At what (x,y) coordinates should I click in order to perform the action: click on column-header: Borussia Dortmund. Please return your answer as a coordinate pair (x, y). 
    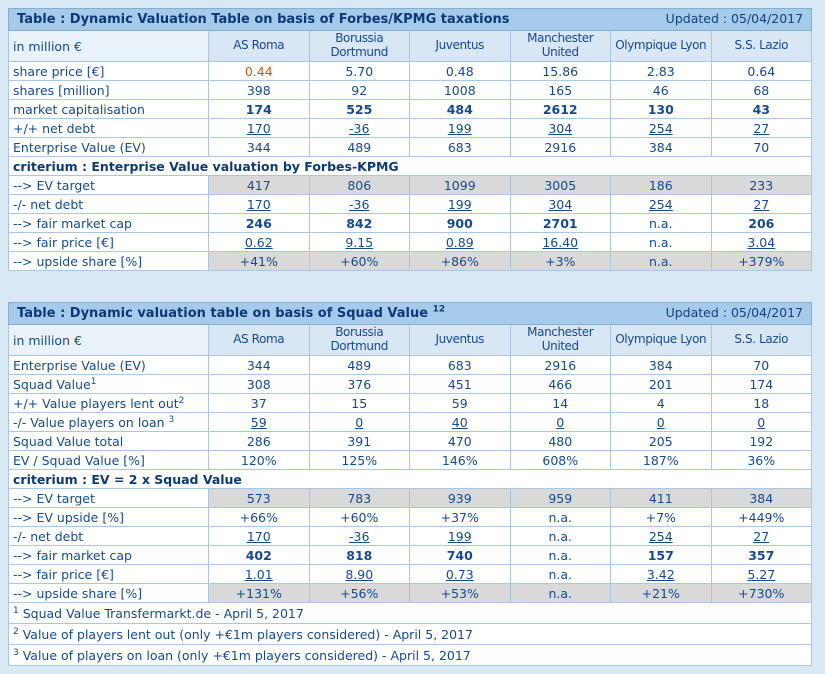
    Looking at the image, I should click on (359, 46).